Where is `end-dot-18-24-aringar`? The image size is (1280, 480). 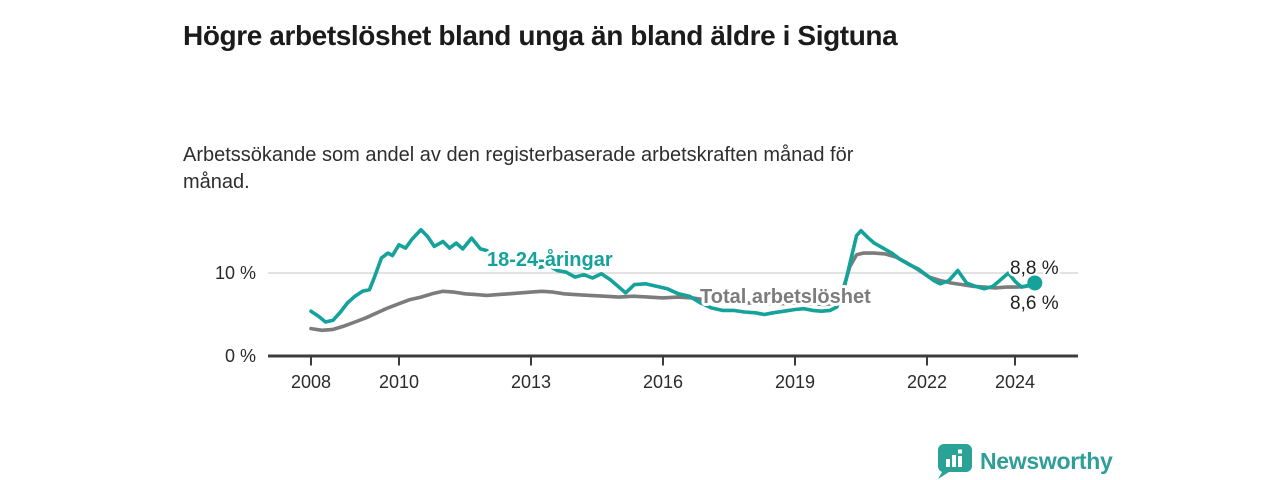
end-dot-18-24-aringar is located at coordinates (1035, 283).